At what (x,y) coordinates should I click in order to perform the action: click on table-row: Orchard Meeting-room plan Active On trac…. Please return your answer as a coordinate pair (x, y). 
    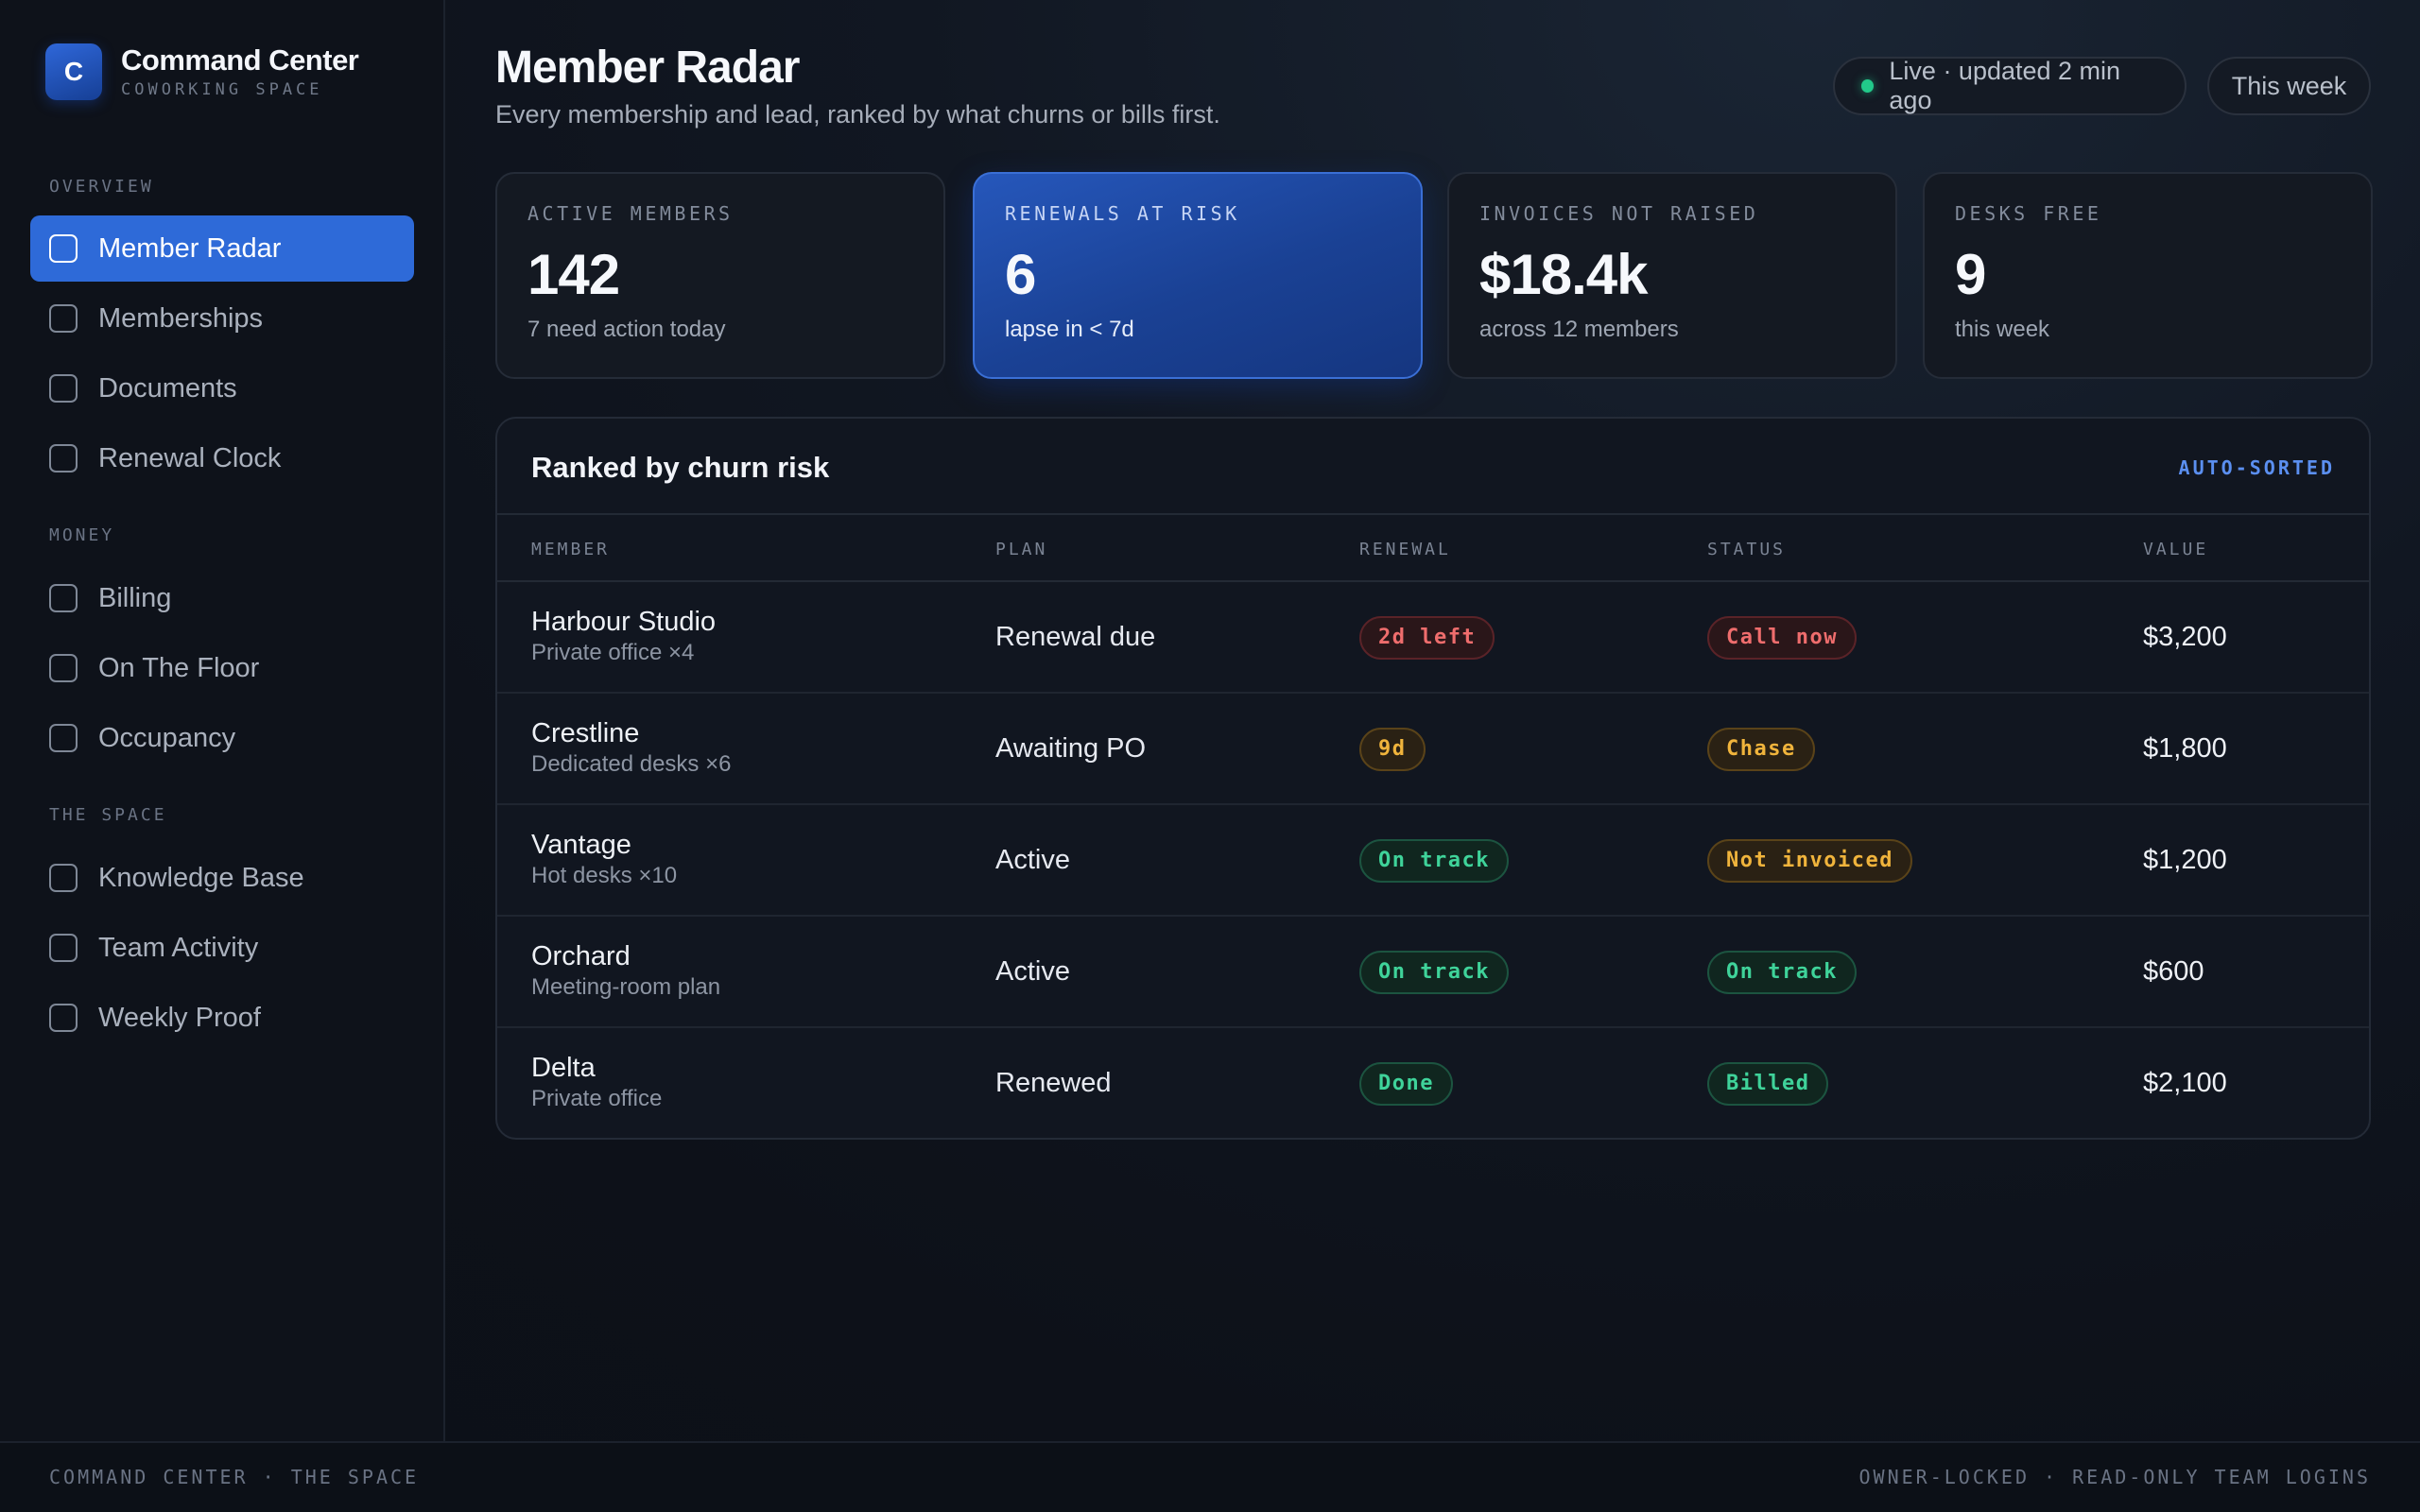
    Looking at the image, I should click on (1433, 972).